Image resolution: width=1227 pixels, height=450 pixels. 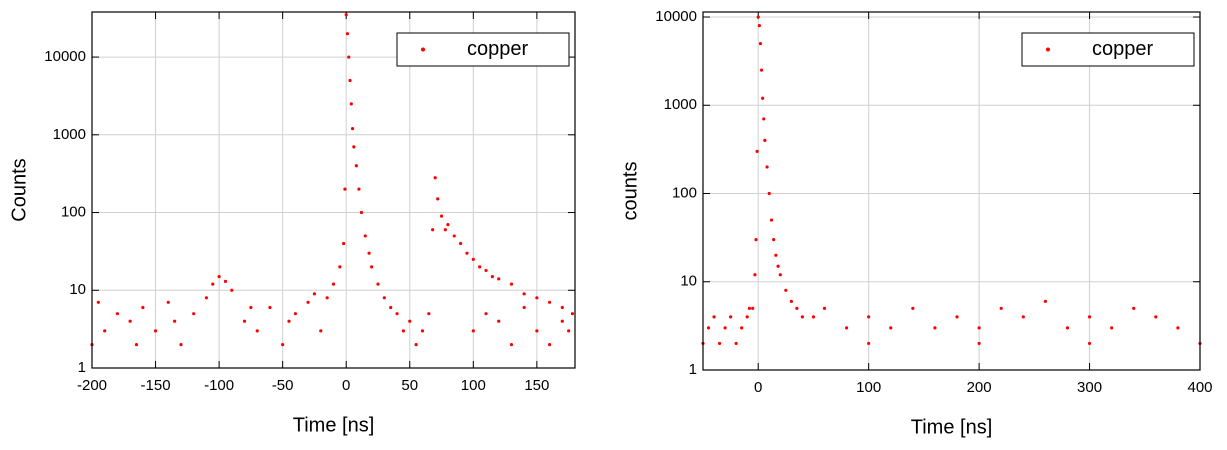 I want to click on y-axis-label: counts, so click(x=630, y=191).